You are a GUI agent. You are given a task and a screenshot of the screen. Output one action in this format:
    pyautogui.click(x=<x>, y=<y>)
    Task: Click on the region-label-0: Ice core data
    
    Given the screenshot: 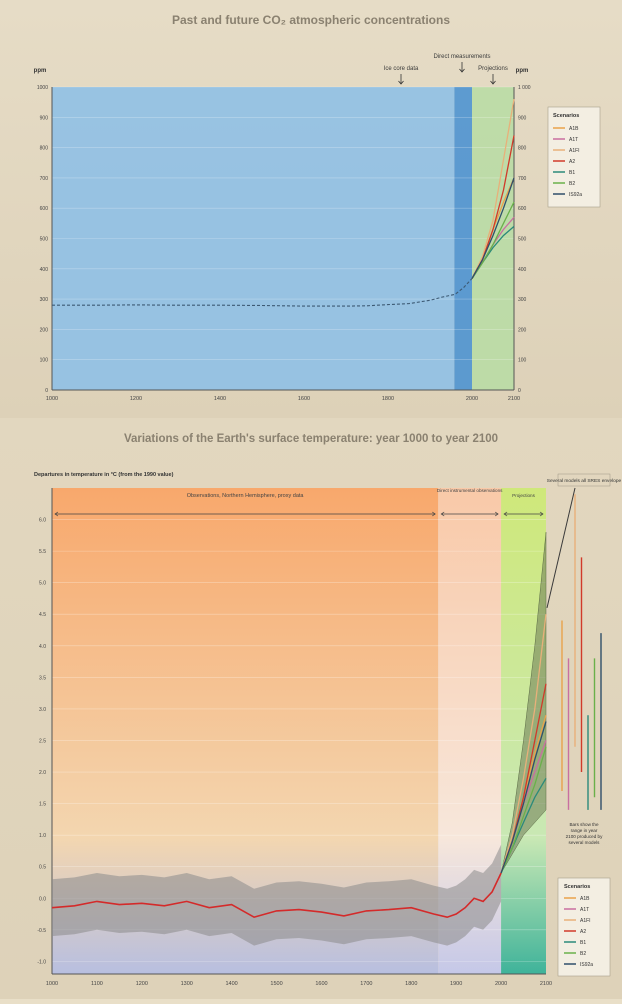 What is the action you would take?
    pyautogui.click(x=401, y=69)
    